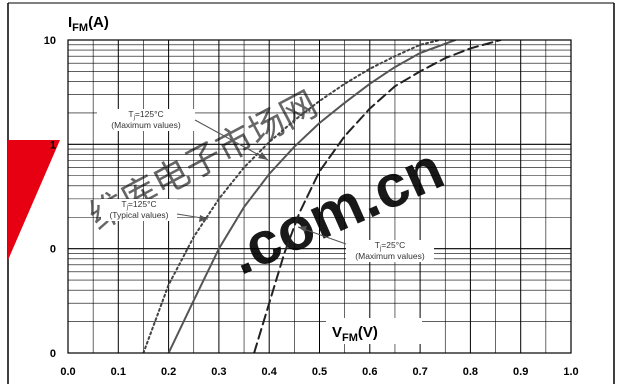  What do you see at coordinates (369, 372) in the screenshot?
I see `x-tick-label: 0.6` at bounding box center [369, 372].